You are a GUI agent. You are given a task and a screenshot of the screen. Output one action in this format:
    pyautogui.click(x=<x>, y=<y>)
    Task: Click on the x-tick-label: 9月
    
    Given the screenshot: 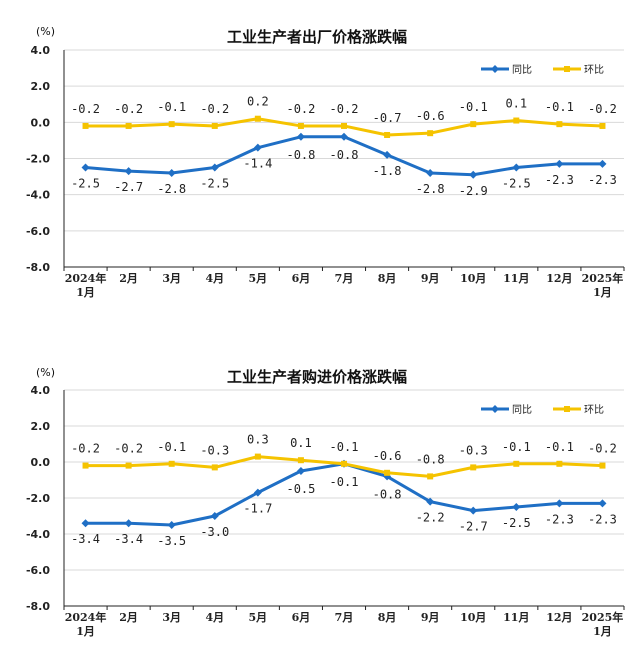 What is the action you would take?
    pyautogui.click(x=430, y=617)
    